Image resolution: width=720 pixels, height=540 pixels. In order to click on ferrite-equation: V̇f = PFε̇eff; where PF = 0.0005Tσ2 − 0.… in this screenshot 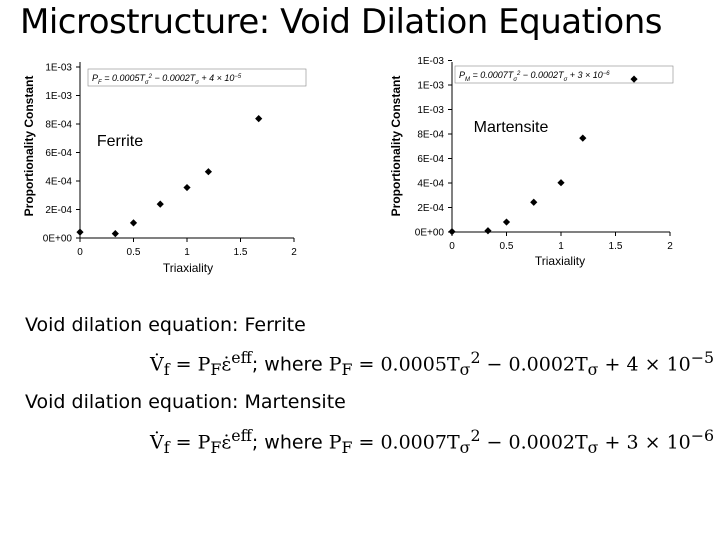, I will do `click(432, 364)`.